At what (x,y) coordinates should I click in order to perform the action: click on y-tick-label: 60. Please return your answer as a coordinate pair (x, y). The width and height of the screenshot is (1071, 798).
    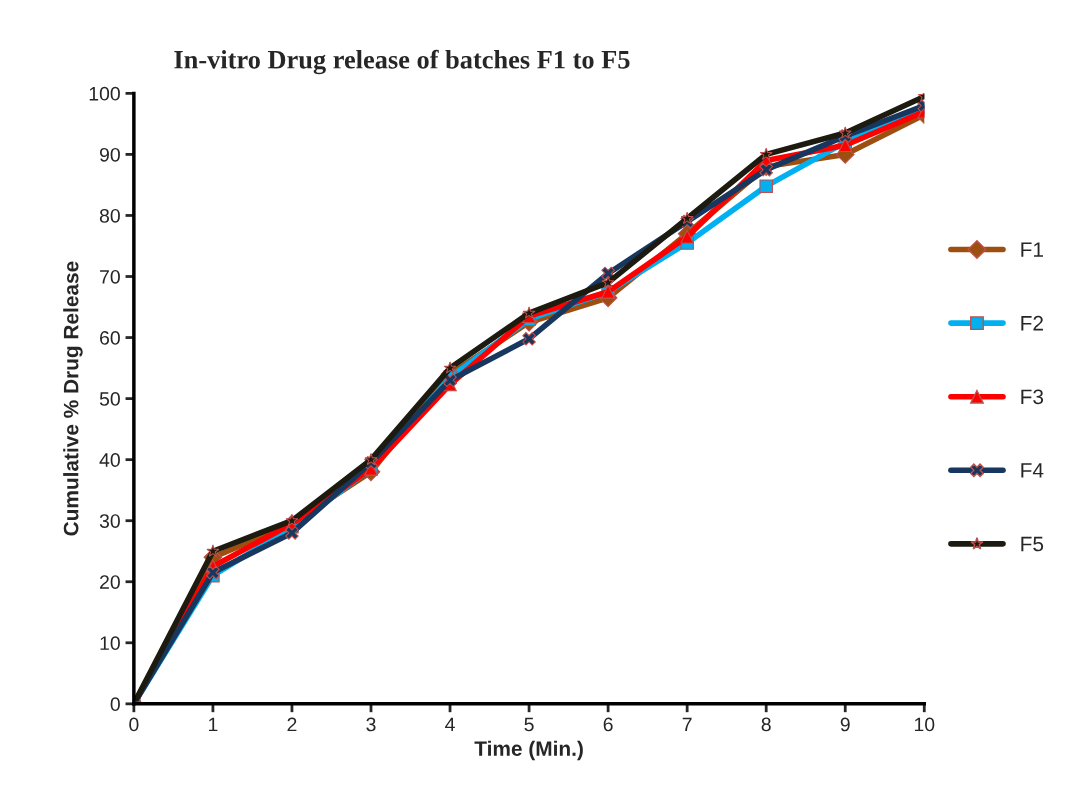
    Looking at the image, I should click on (110, 338).